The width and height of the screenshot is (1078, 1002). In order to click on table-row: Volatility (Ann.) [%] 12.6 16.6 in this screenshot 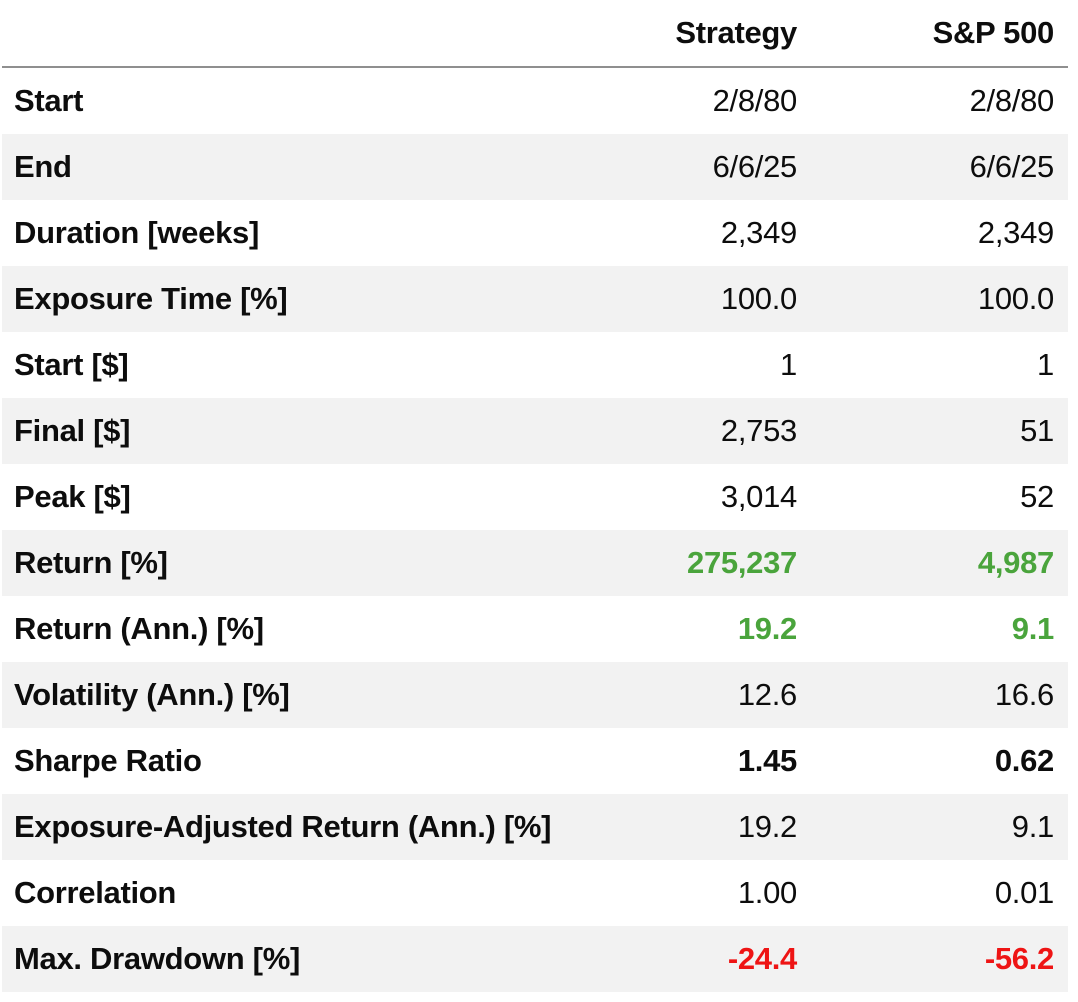, I will do `click(535, 695)`.